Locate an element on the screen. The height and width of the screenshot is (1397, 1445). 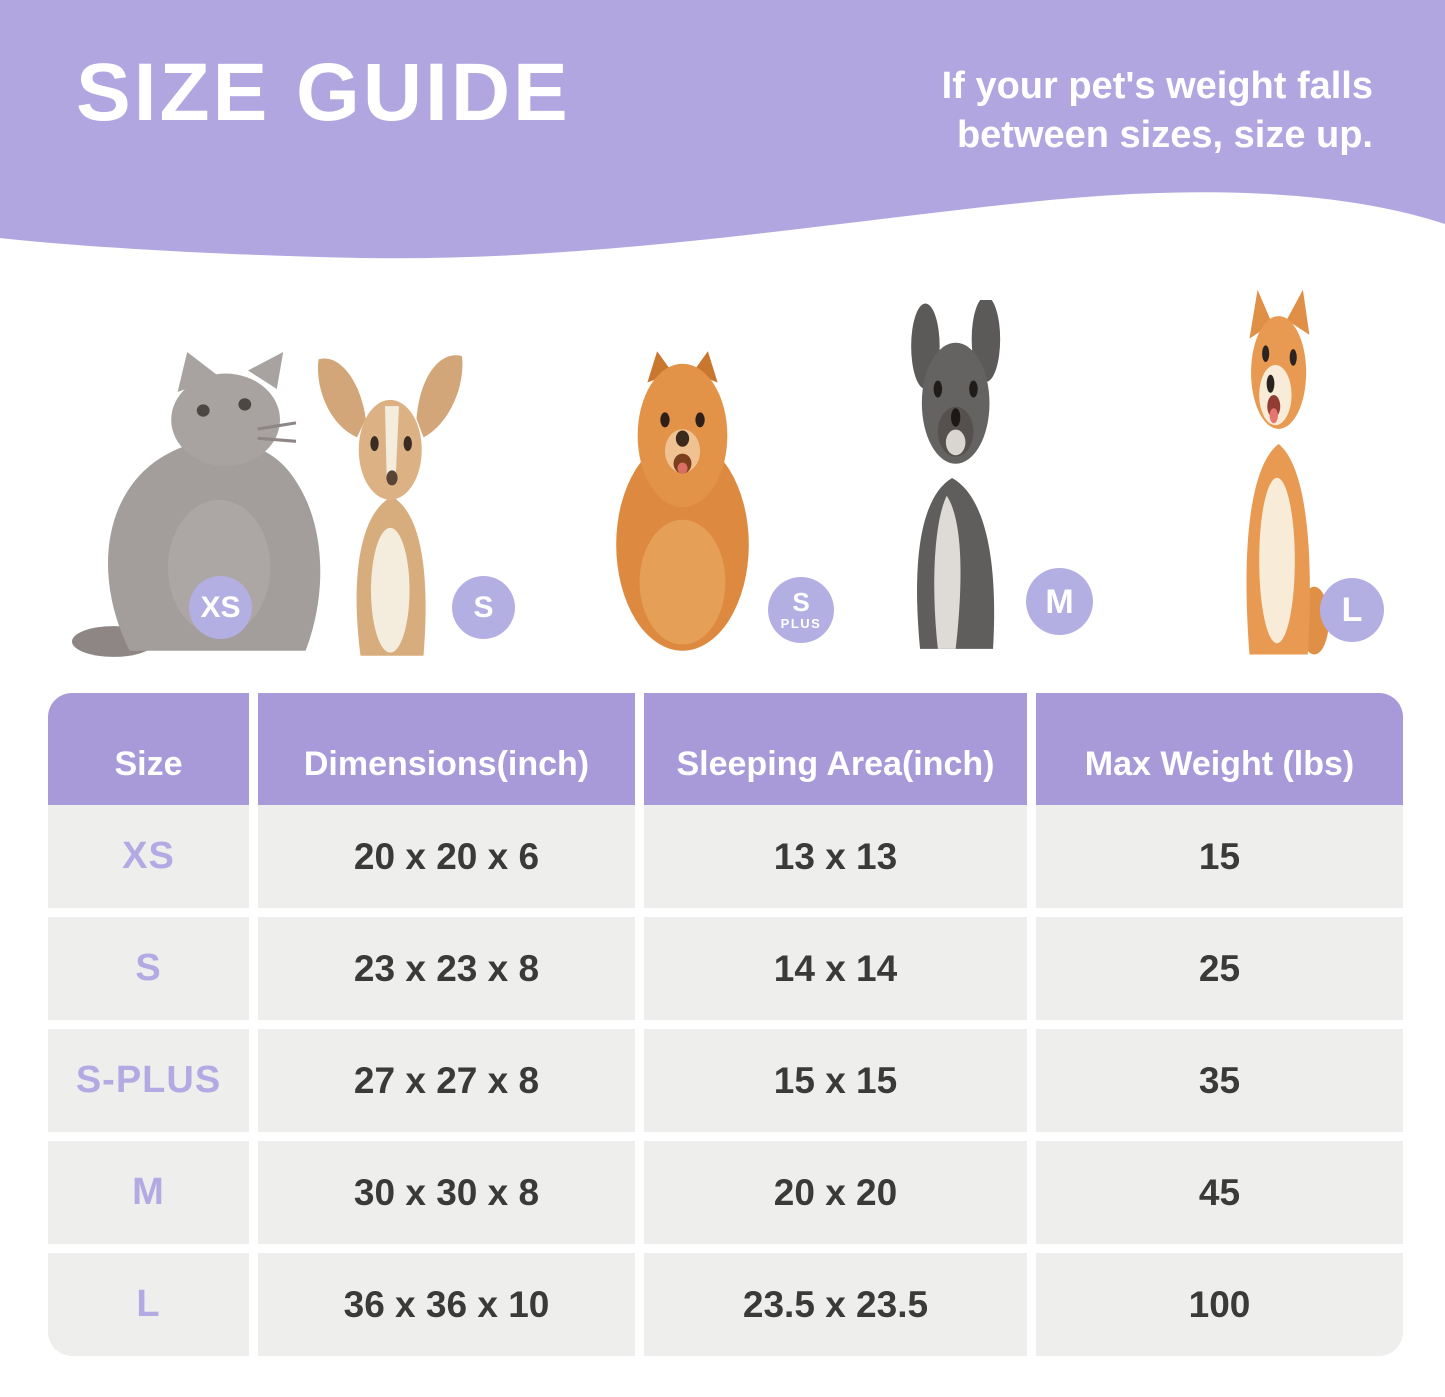
table-row-l-dimensions: 36 x 36 x 10 is located at coordinates (446, 1304).